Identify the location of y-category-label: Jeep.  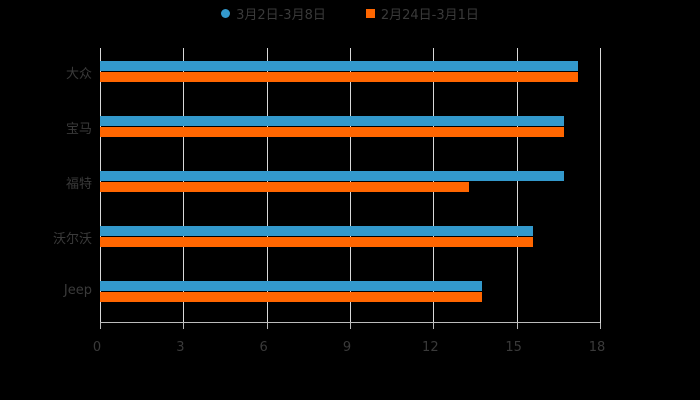
(77, 290).